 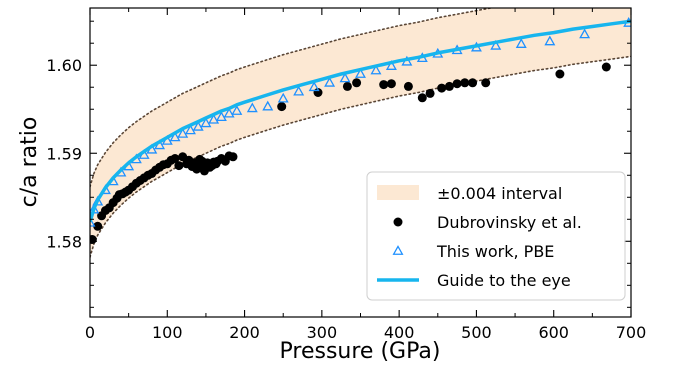 What do you see at coordinates (64, 241) in the screenshot?
I see `y-tick-label: 1.58` at bounding box center [64, 241].